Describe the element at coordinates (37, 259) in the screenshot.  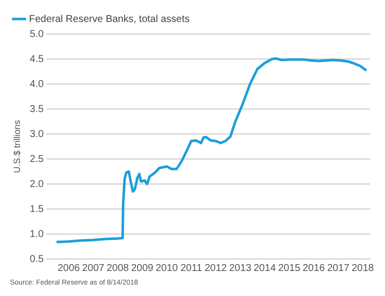
I see `y-tick-label: 0.5` at that location.